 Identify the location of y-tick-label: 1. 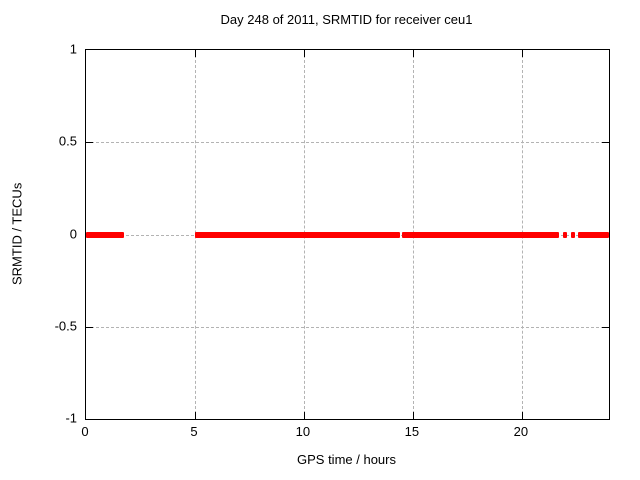
(73, 49).